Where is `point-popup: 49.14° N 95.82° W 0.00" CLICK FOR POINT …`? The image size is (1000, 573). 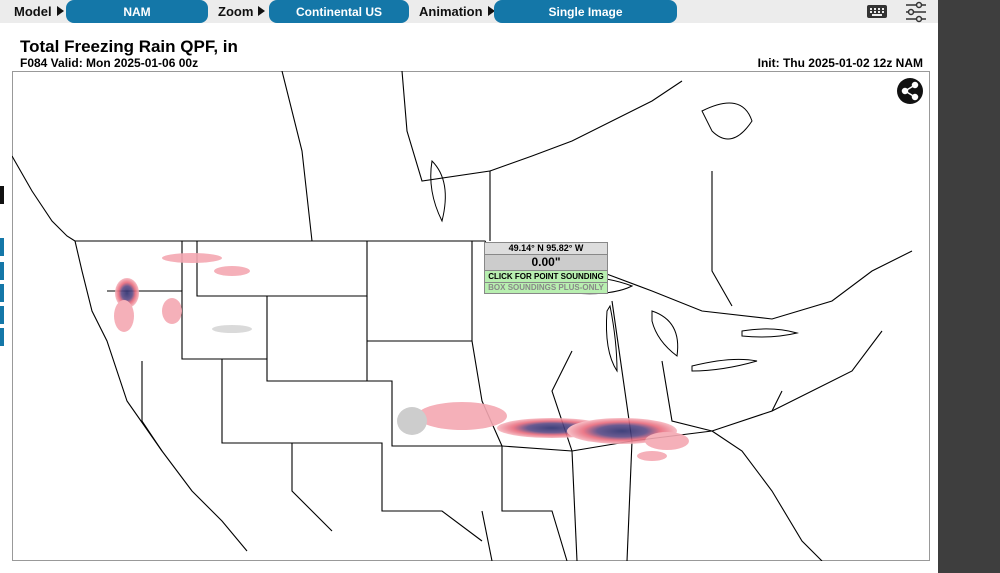
point-popup: 49.14° N 95.82° W 0.00" CLICK FOR POINT … is located at coordinates (546, 268).